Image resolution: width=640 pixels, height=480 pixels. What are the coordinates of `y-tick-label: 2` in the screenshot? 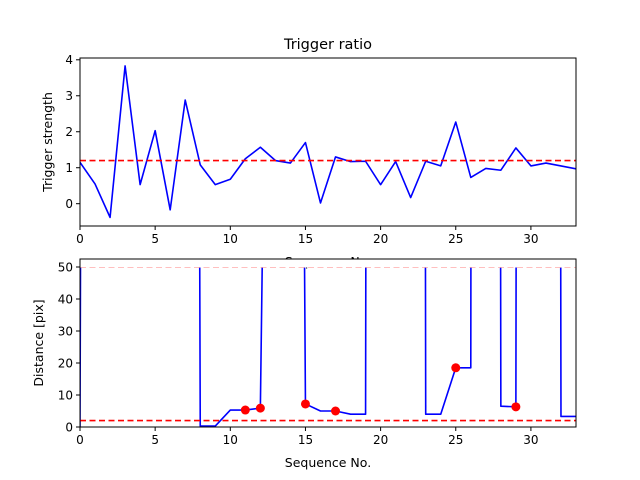 It's located at (69, 132).